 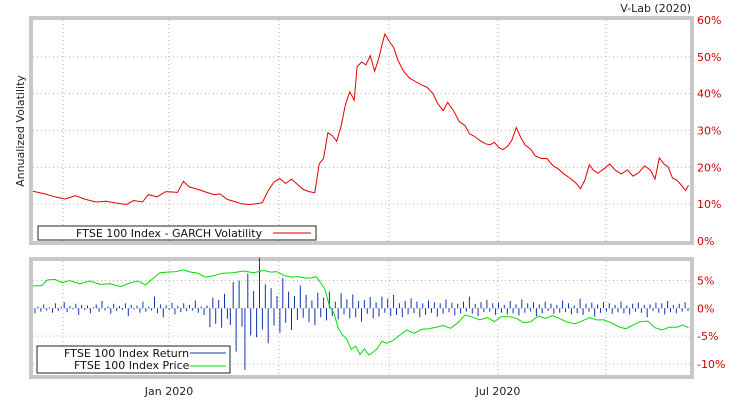 I want to click on returns-y-ticks: 5% 0% -5% -10%, so click(x=711, y=322).